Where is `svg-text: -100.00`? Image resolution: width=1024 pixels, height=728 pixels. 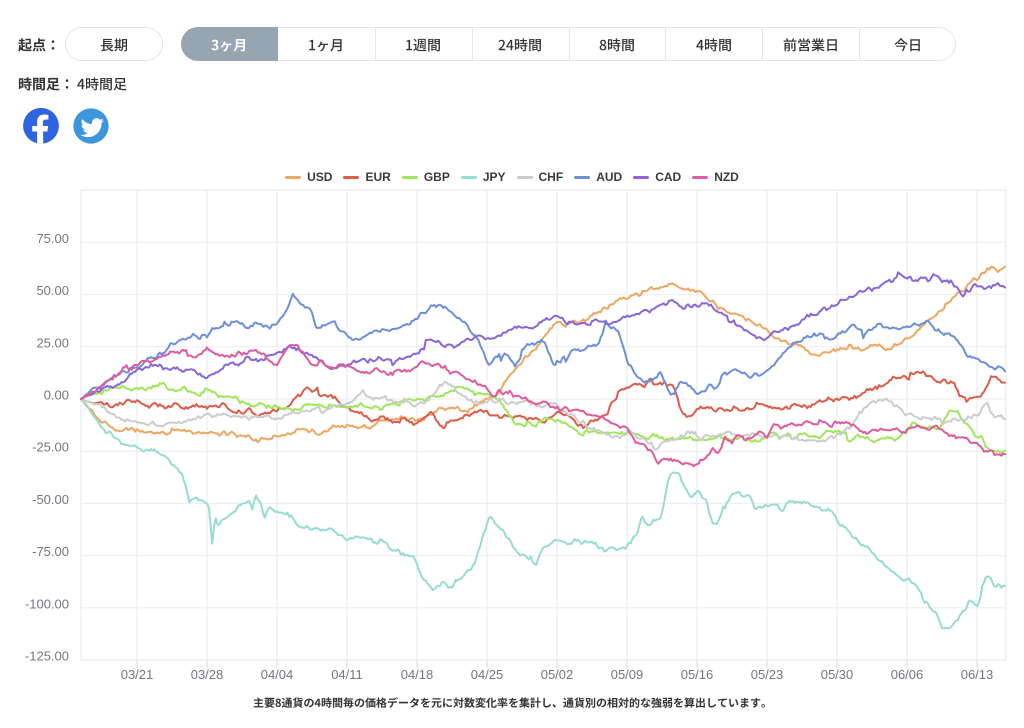 svg-text: -100.00 is located at coordinates (47, 603).